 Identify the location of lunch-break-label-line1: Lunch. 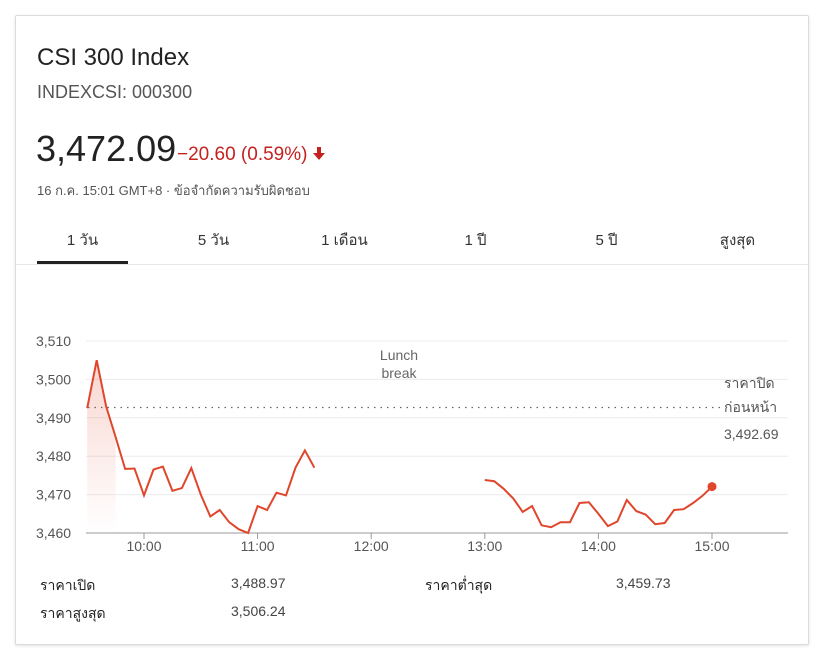
(399, 355).